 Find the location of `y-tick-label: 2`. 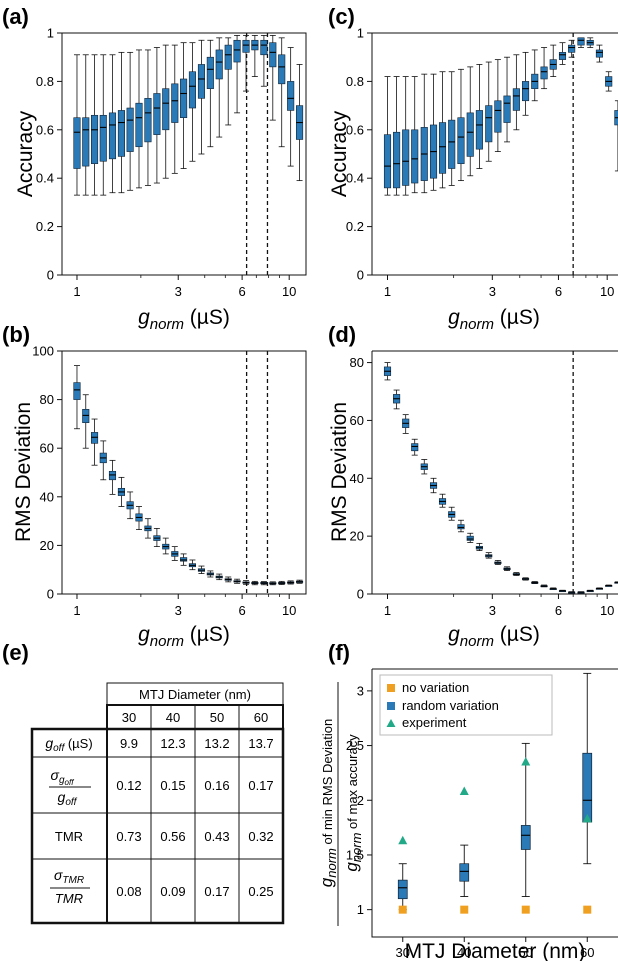

y-tick-label: 2 is located at coordinates (360, 800).